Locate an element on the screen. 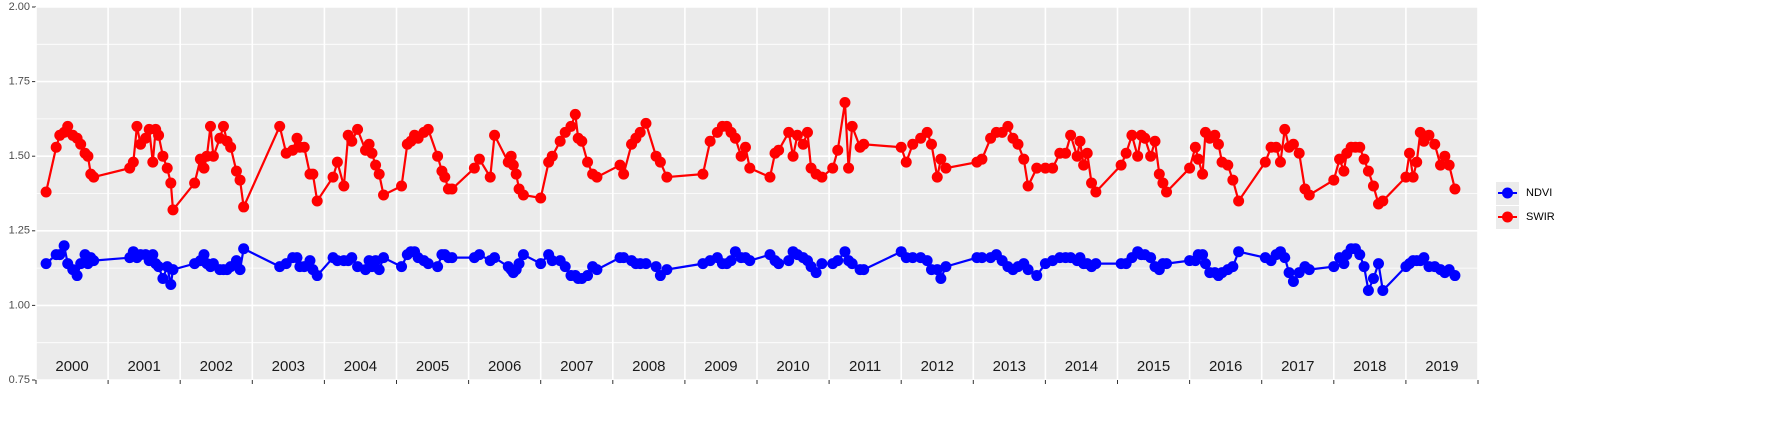 The width and height of the screenshot is (1773, 442). x-tick-label: 2001 is located at coordinates (143, 366).